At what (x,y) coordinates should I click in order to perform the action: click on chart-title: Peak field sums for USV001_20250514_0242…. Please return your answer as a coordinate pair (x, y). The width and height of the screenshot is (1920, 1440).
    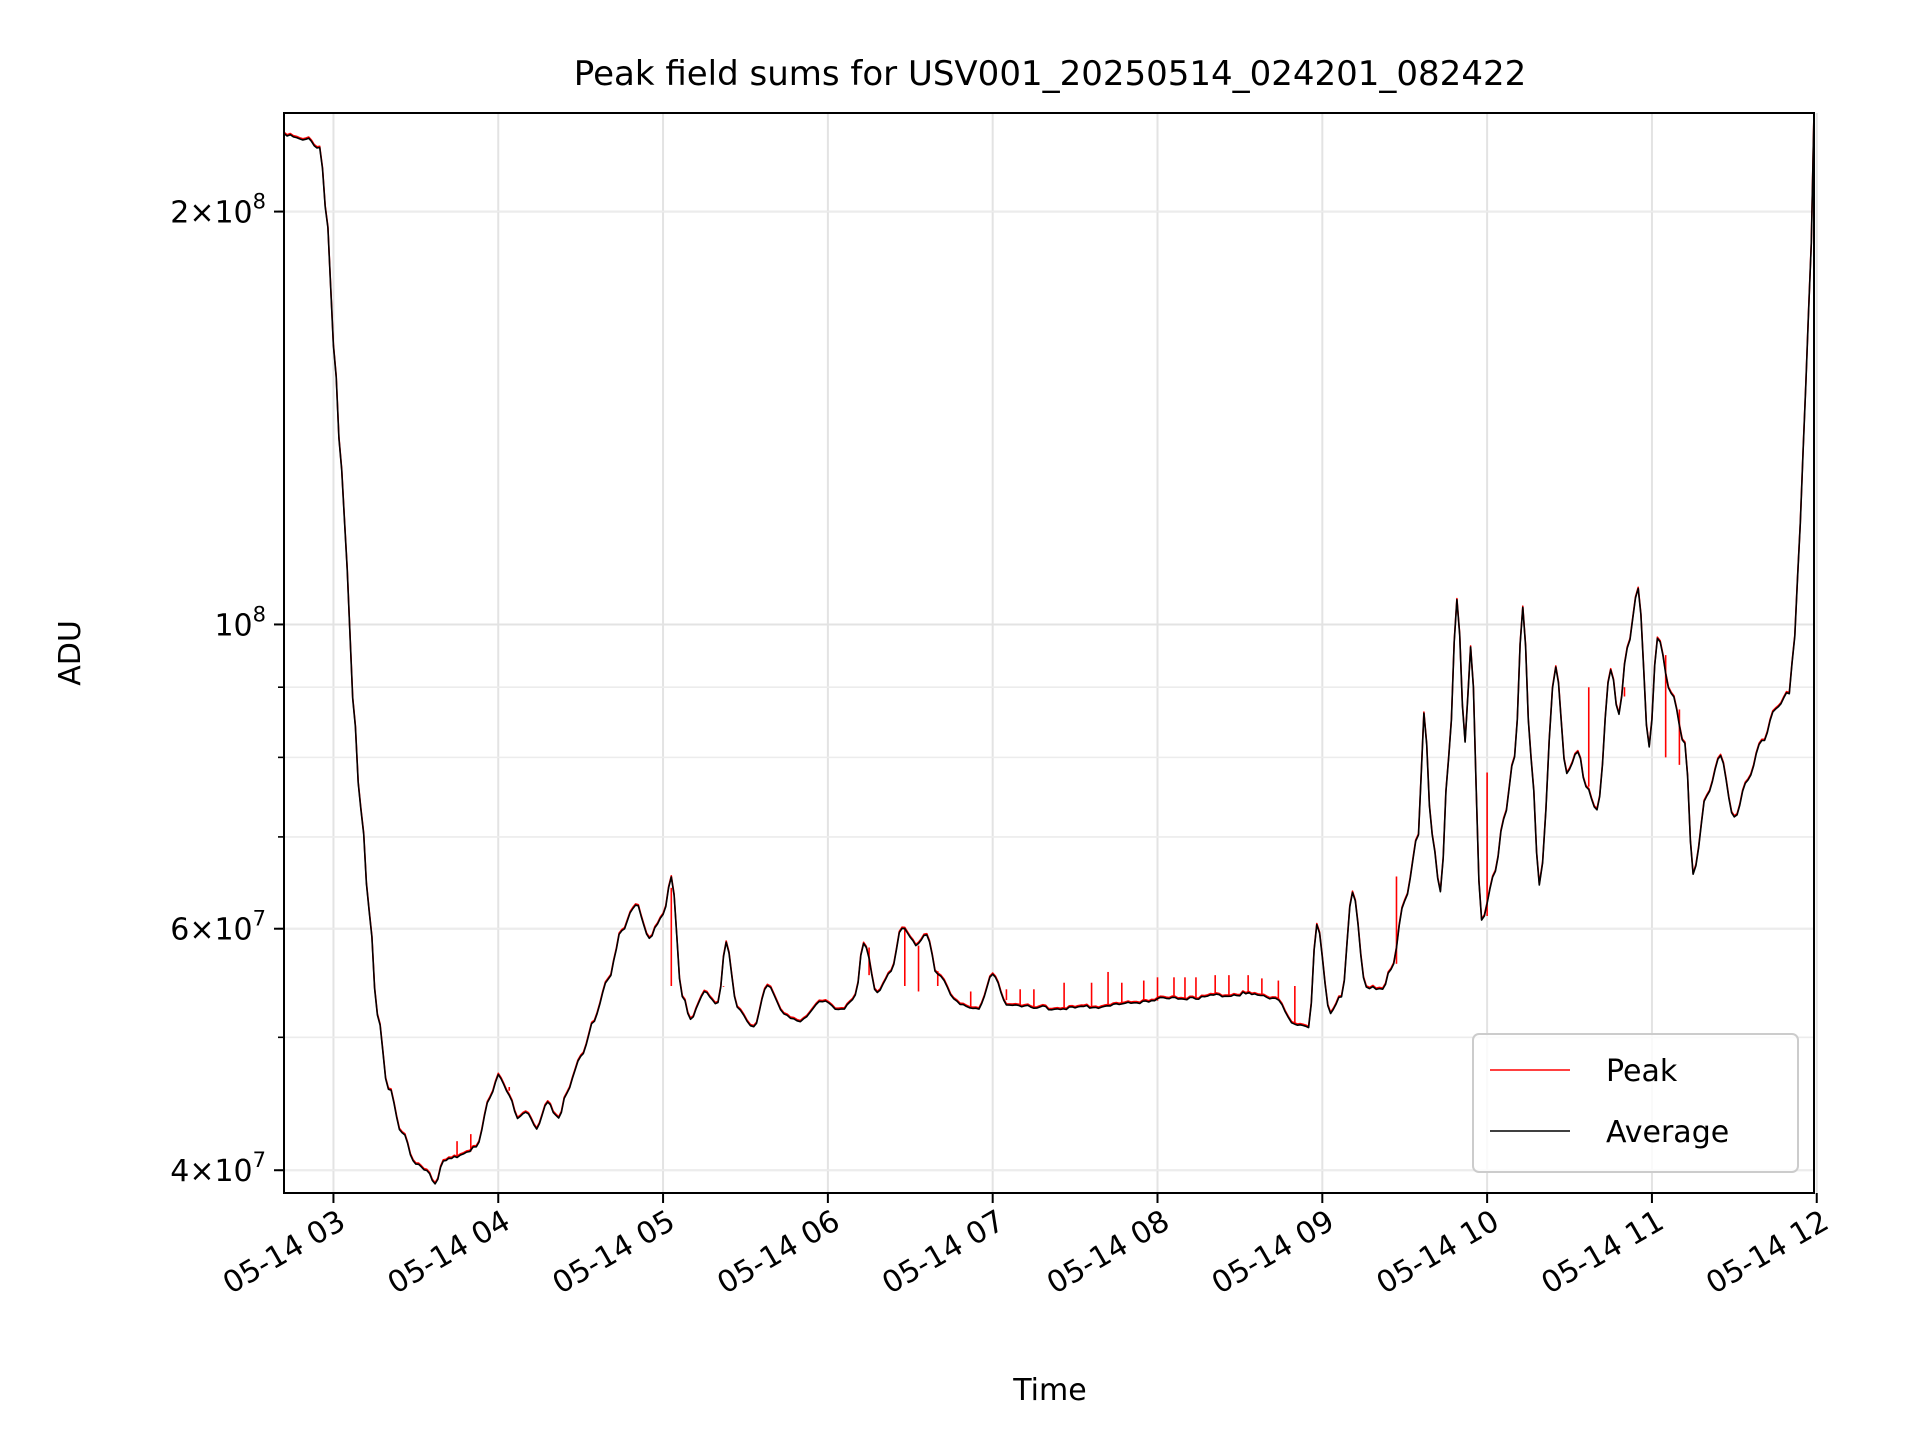
    Looking at the image, I should click on (1050, 74).